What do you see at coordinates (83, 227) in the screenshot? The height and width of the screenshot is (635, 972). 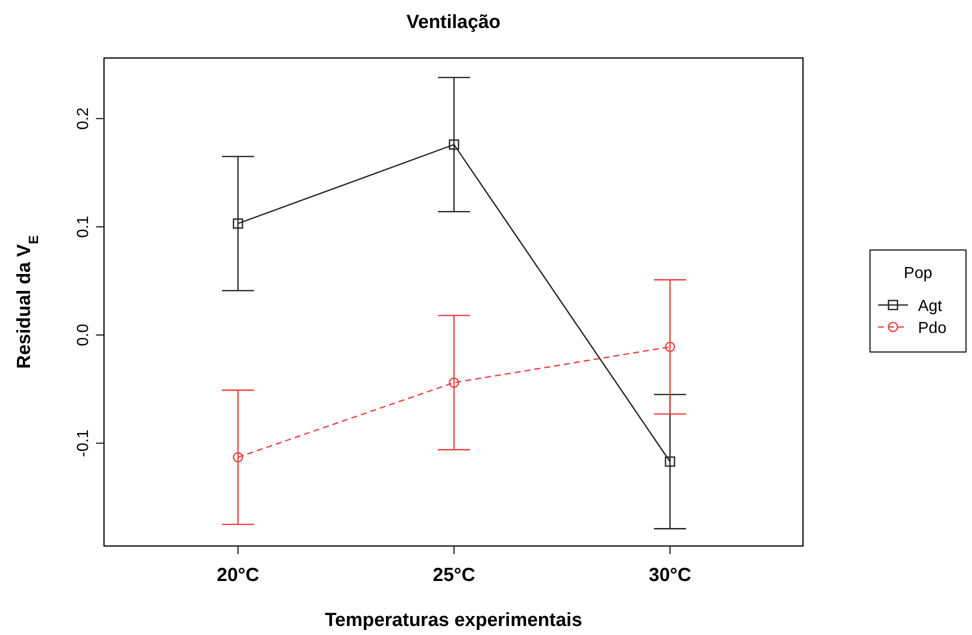 I see `y-tick-label: 0.1` at bounding box center [83, 227].